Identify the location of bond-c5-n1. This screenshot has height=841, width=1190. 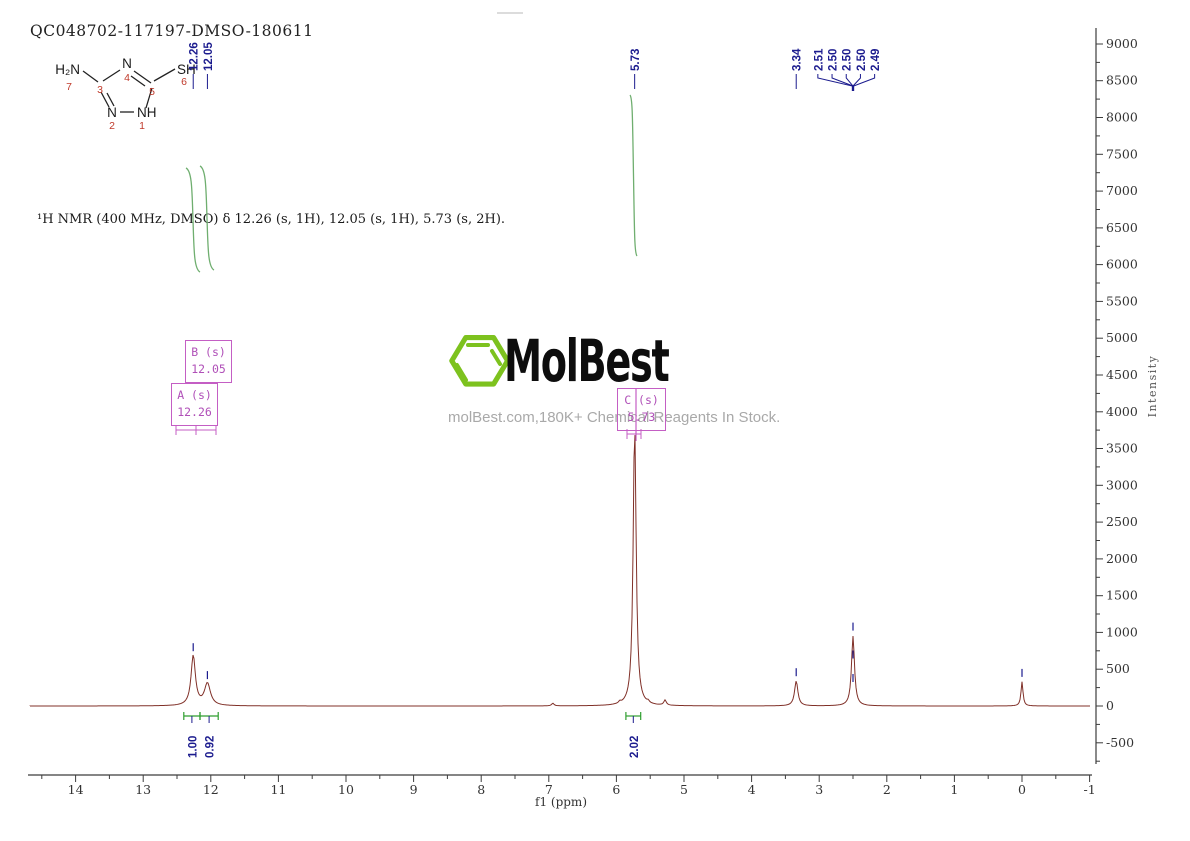
(149, 98).